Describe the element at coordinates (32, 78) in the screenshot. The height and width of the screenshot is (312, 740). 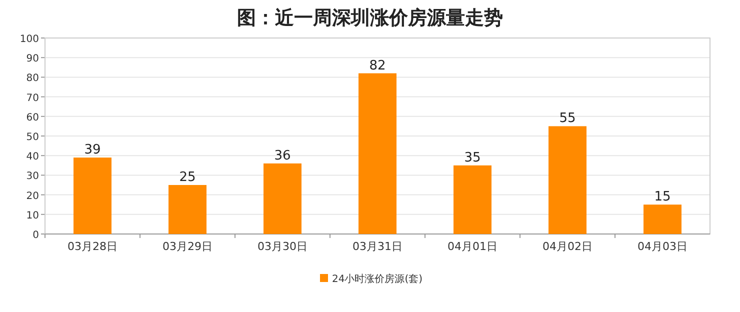
I see `y-tick-label: 80` at that location.